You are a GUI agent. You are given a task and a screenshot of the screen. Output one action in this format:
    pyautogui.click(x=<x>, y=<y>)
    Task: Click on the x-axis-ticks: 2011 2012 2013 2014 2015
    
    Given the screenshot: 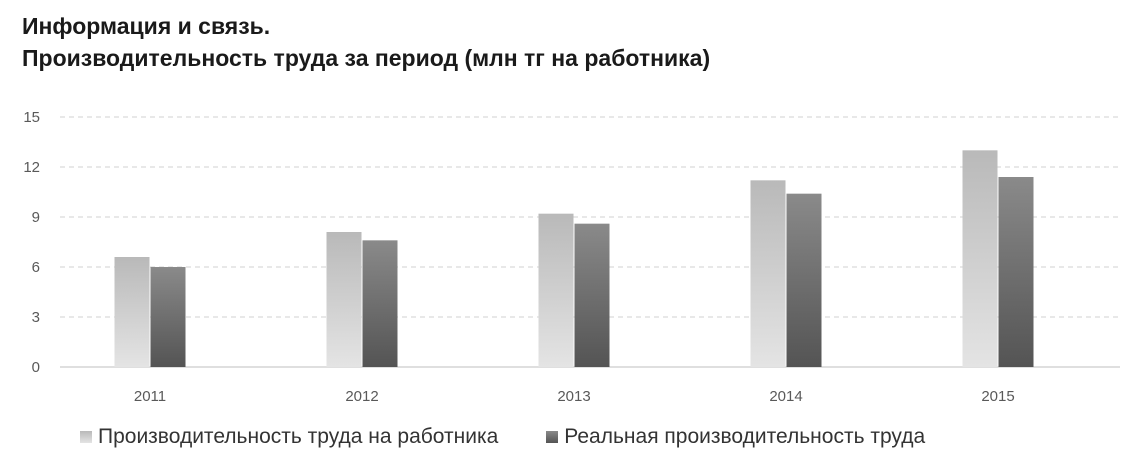 What is the action you would take?
    pyautogui.click(x=574, y=396)
    